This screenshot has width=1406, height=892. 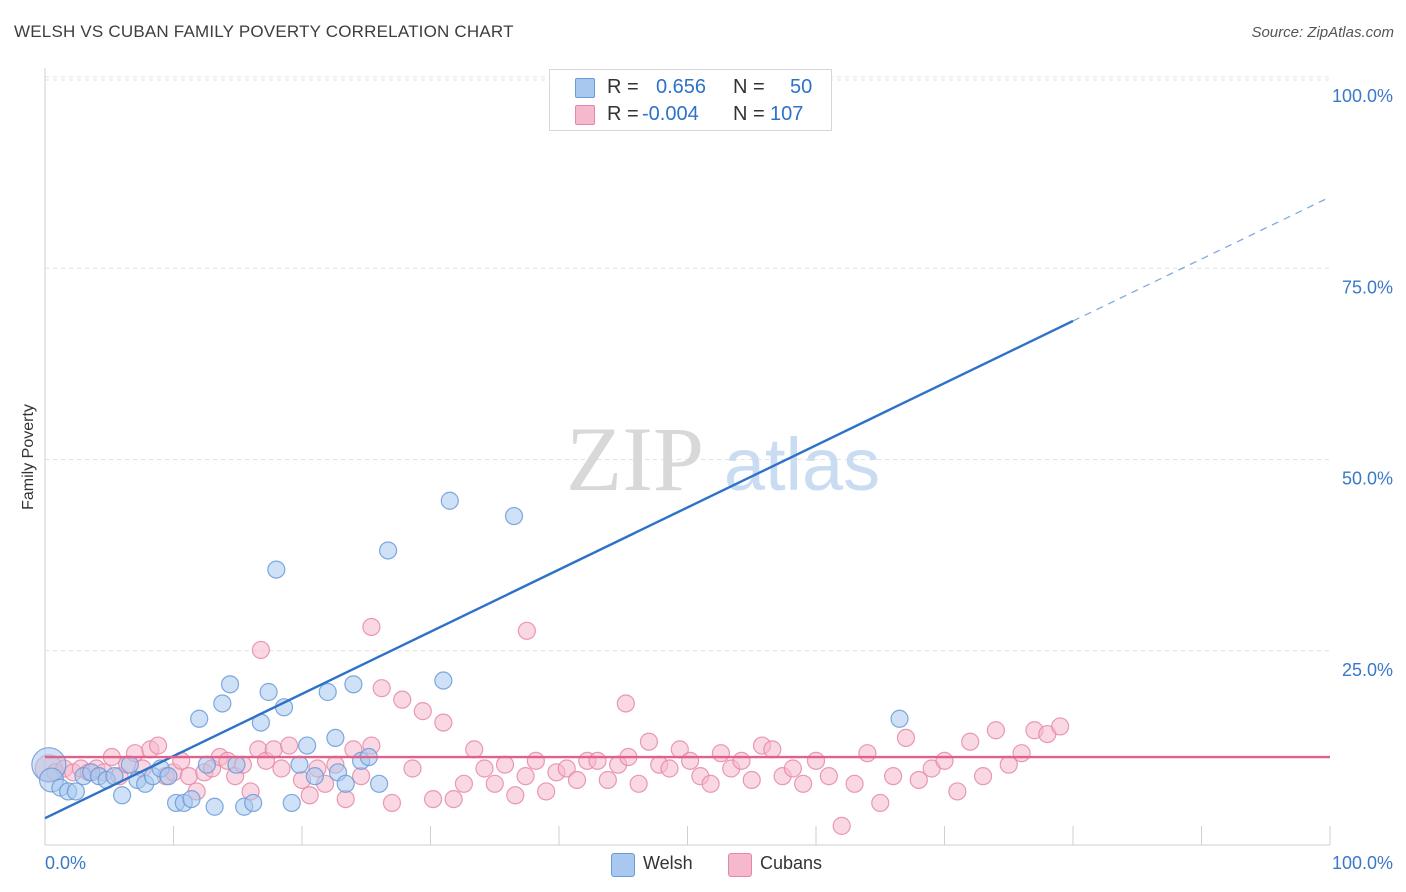 What do you see at coordinates (635, 459) in the screenshot?
I see `watermark-zip: ZIP` at bounding box center [635, 459].